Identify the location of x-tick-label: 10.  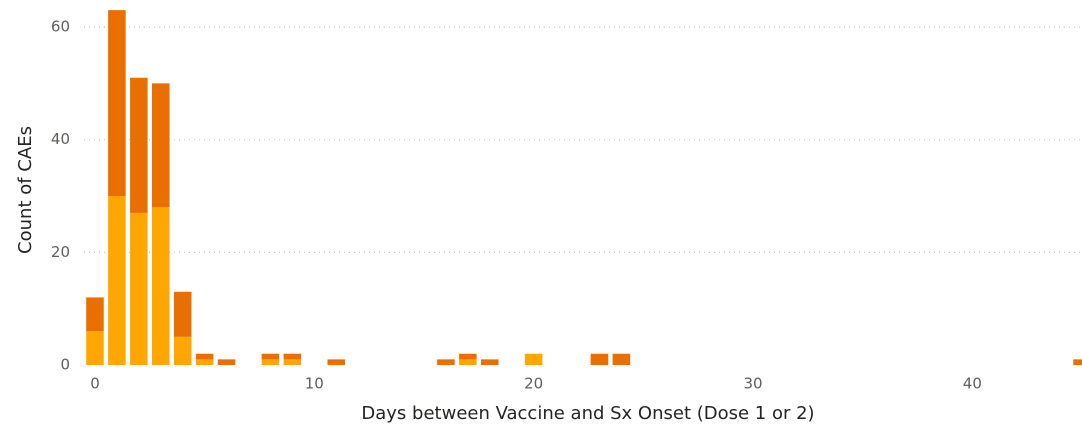
(314, 384).